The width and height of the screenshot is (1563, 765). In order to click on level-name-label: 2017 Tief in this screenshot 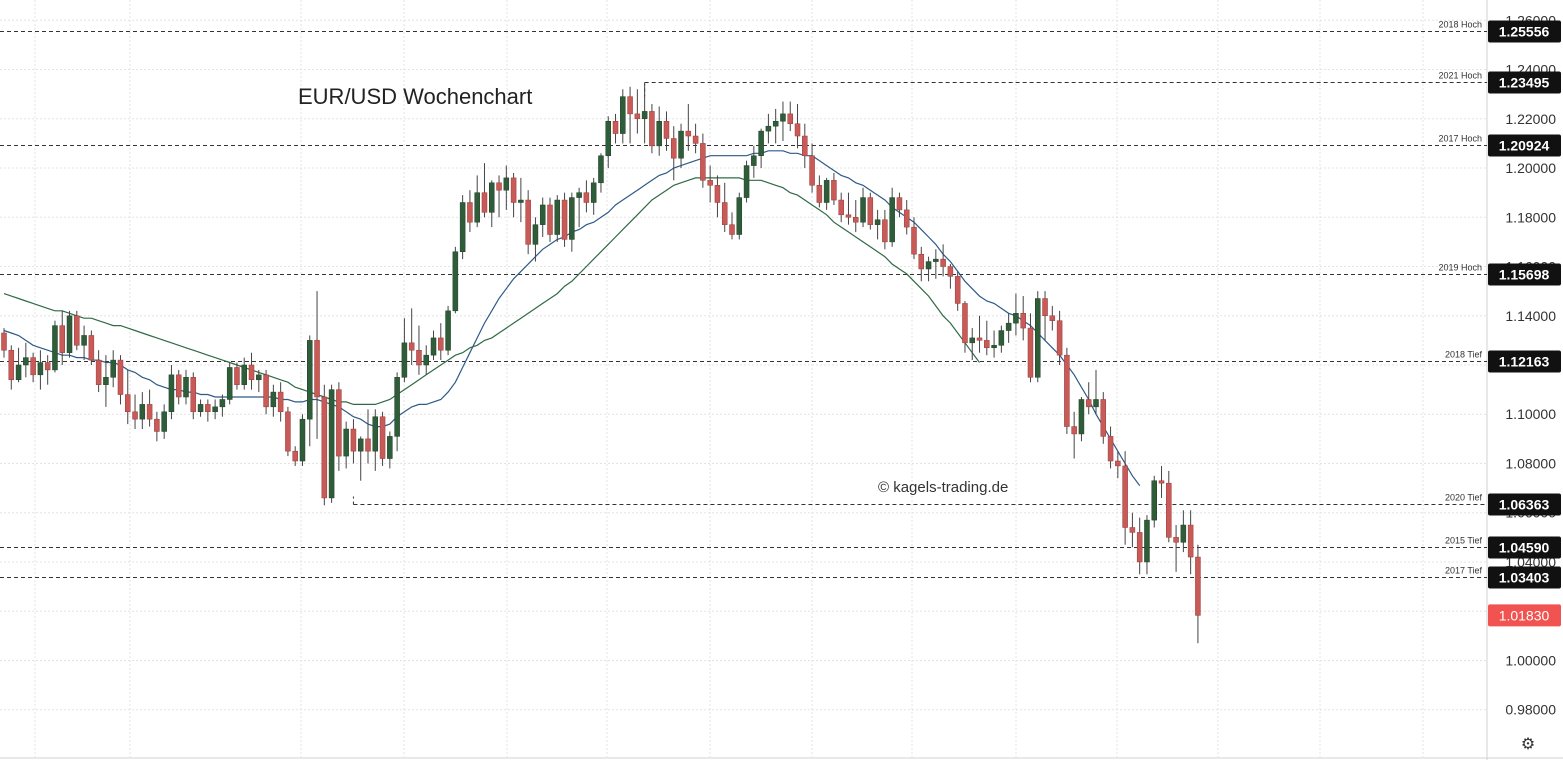, I will do `click(1464, 571)`.